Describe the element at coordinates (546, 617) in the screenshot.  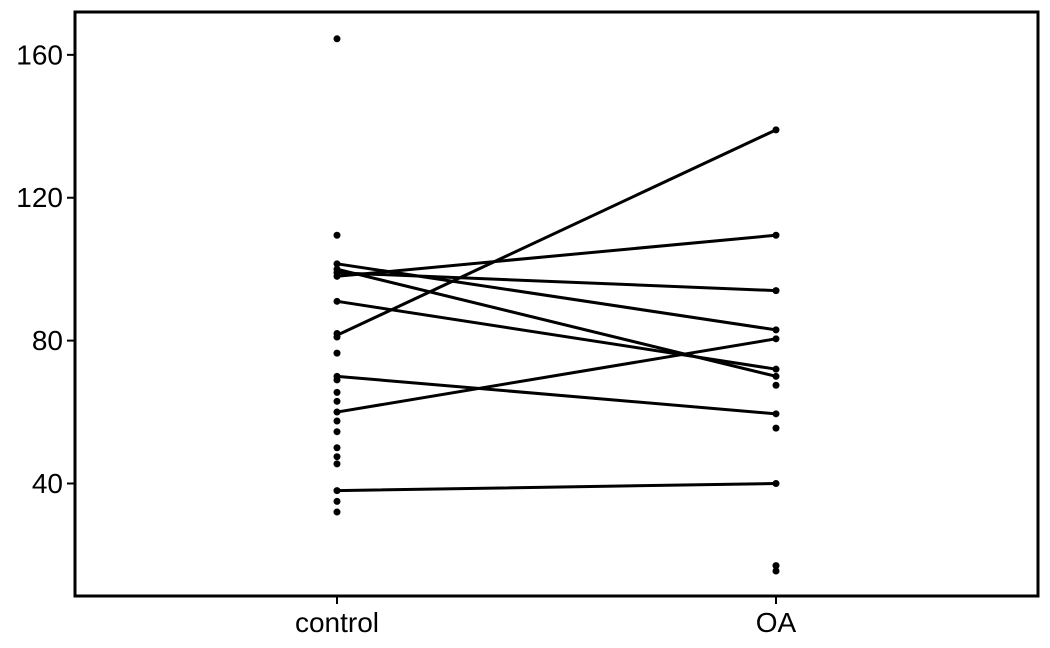
I see `x-axis: control OA` at that location.